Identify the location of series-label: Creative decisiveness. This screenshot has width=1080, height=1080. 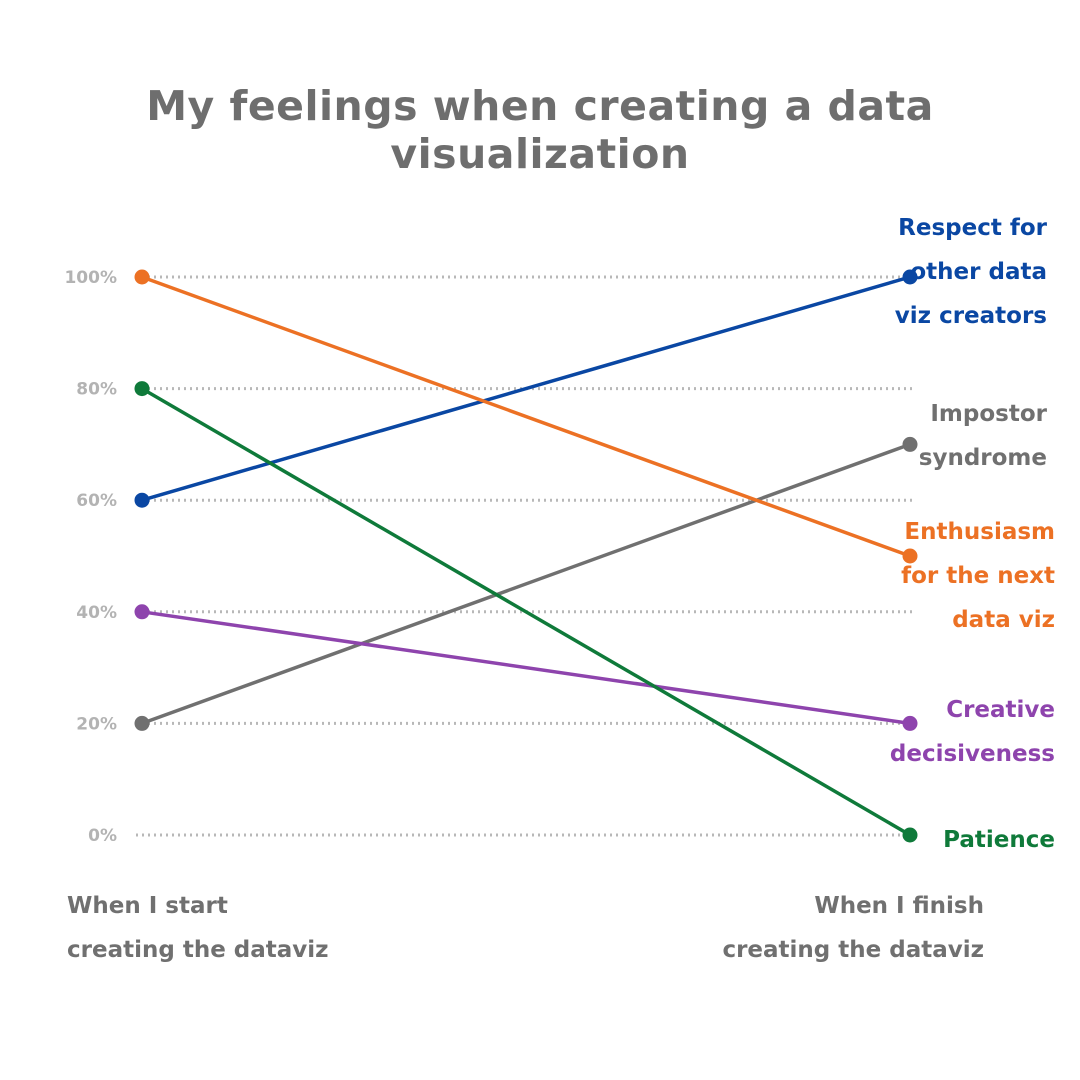
(972, 732).